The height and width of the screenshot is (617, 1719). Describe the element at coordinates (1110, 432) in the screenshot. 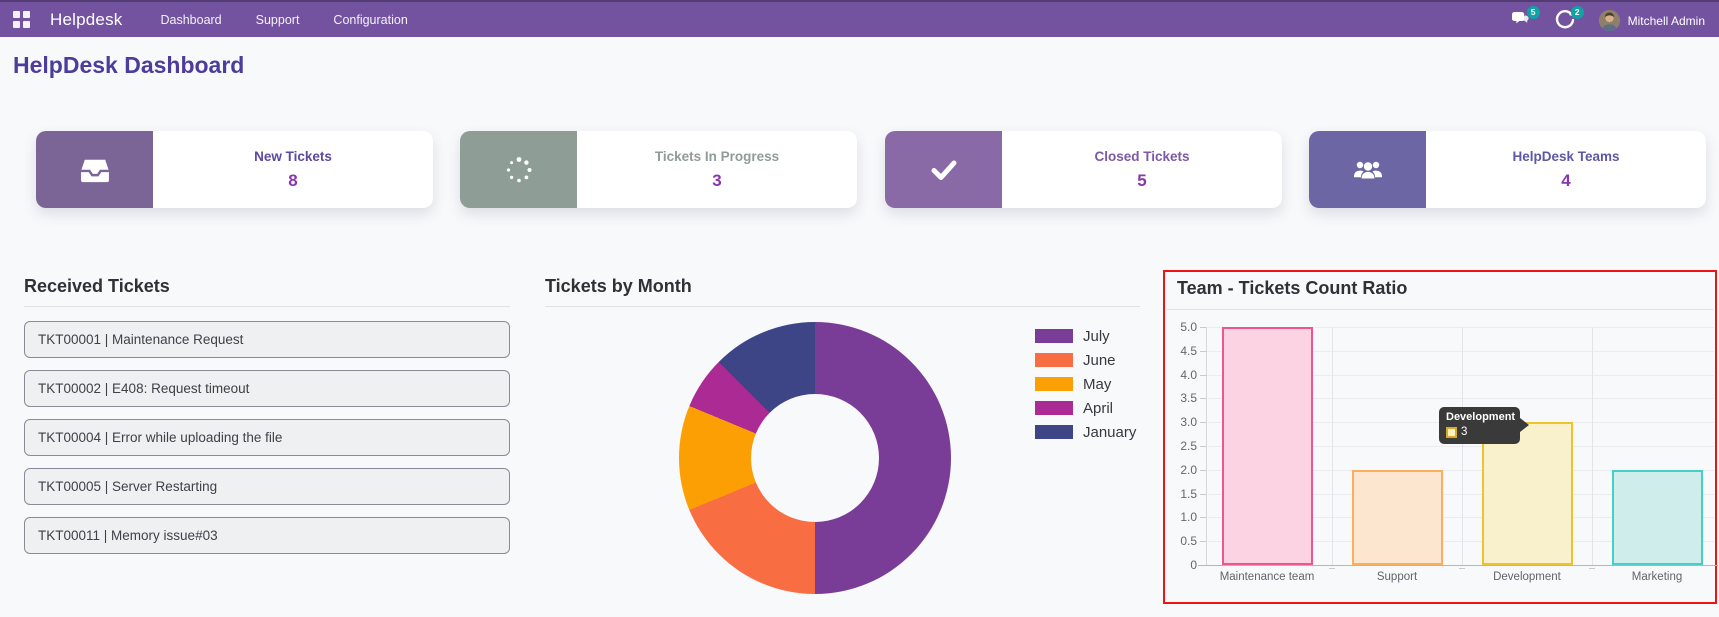

I see `legend-label: January` at that location.